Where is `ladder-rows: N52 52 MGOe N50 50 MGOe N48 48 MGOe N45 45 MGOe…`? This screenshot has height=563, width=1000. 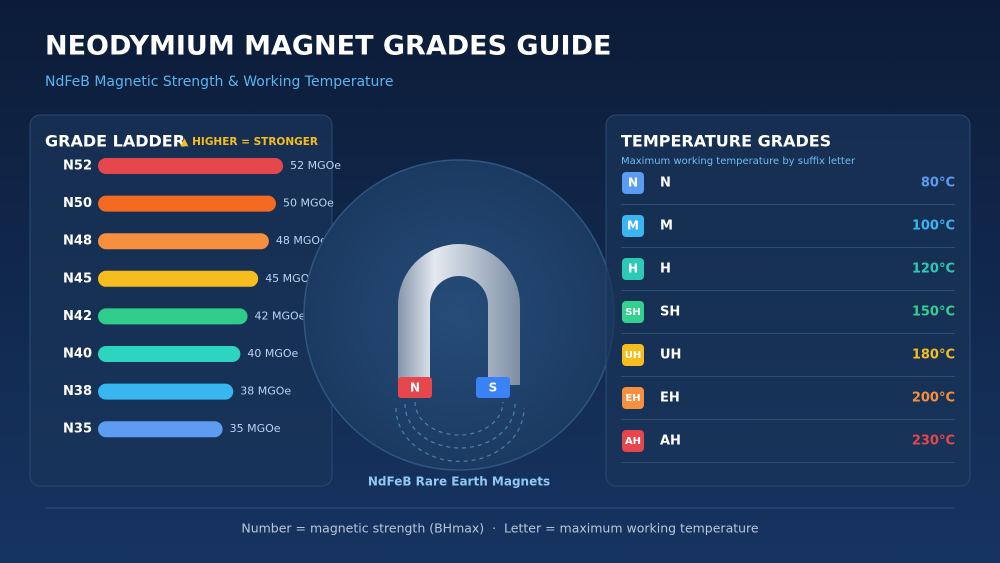
ladder-rows: N52 52 MGOe N50 50 MGOe N48 48 MGOe N45 45 MGOe… is located at coordinates (202, 298).